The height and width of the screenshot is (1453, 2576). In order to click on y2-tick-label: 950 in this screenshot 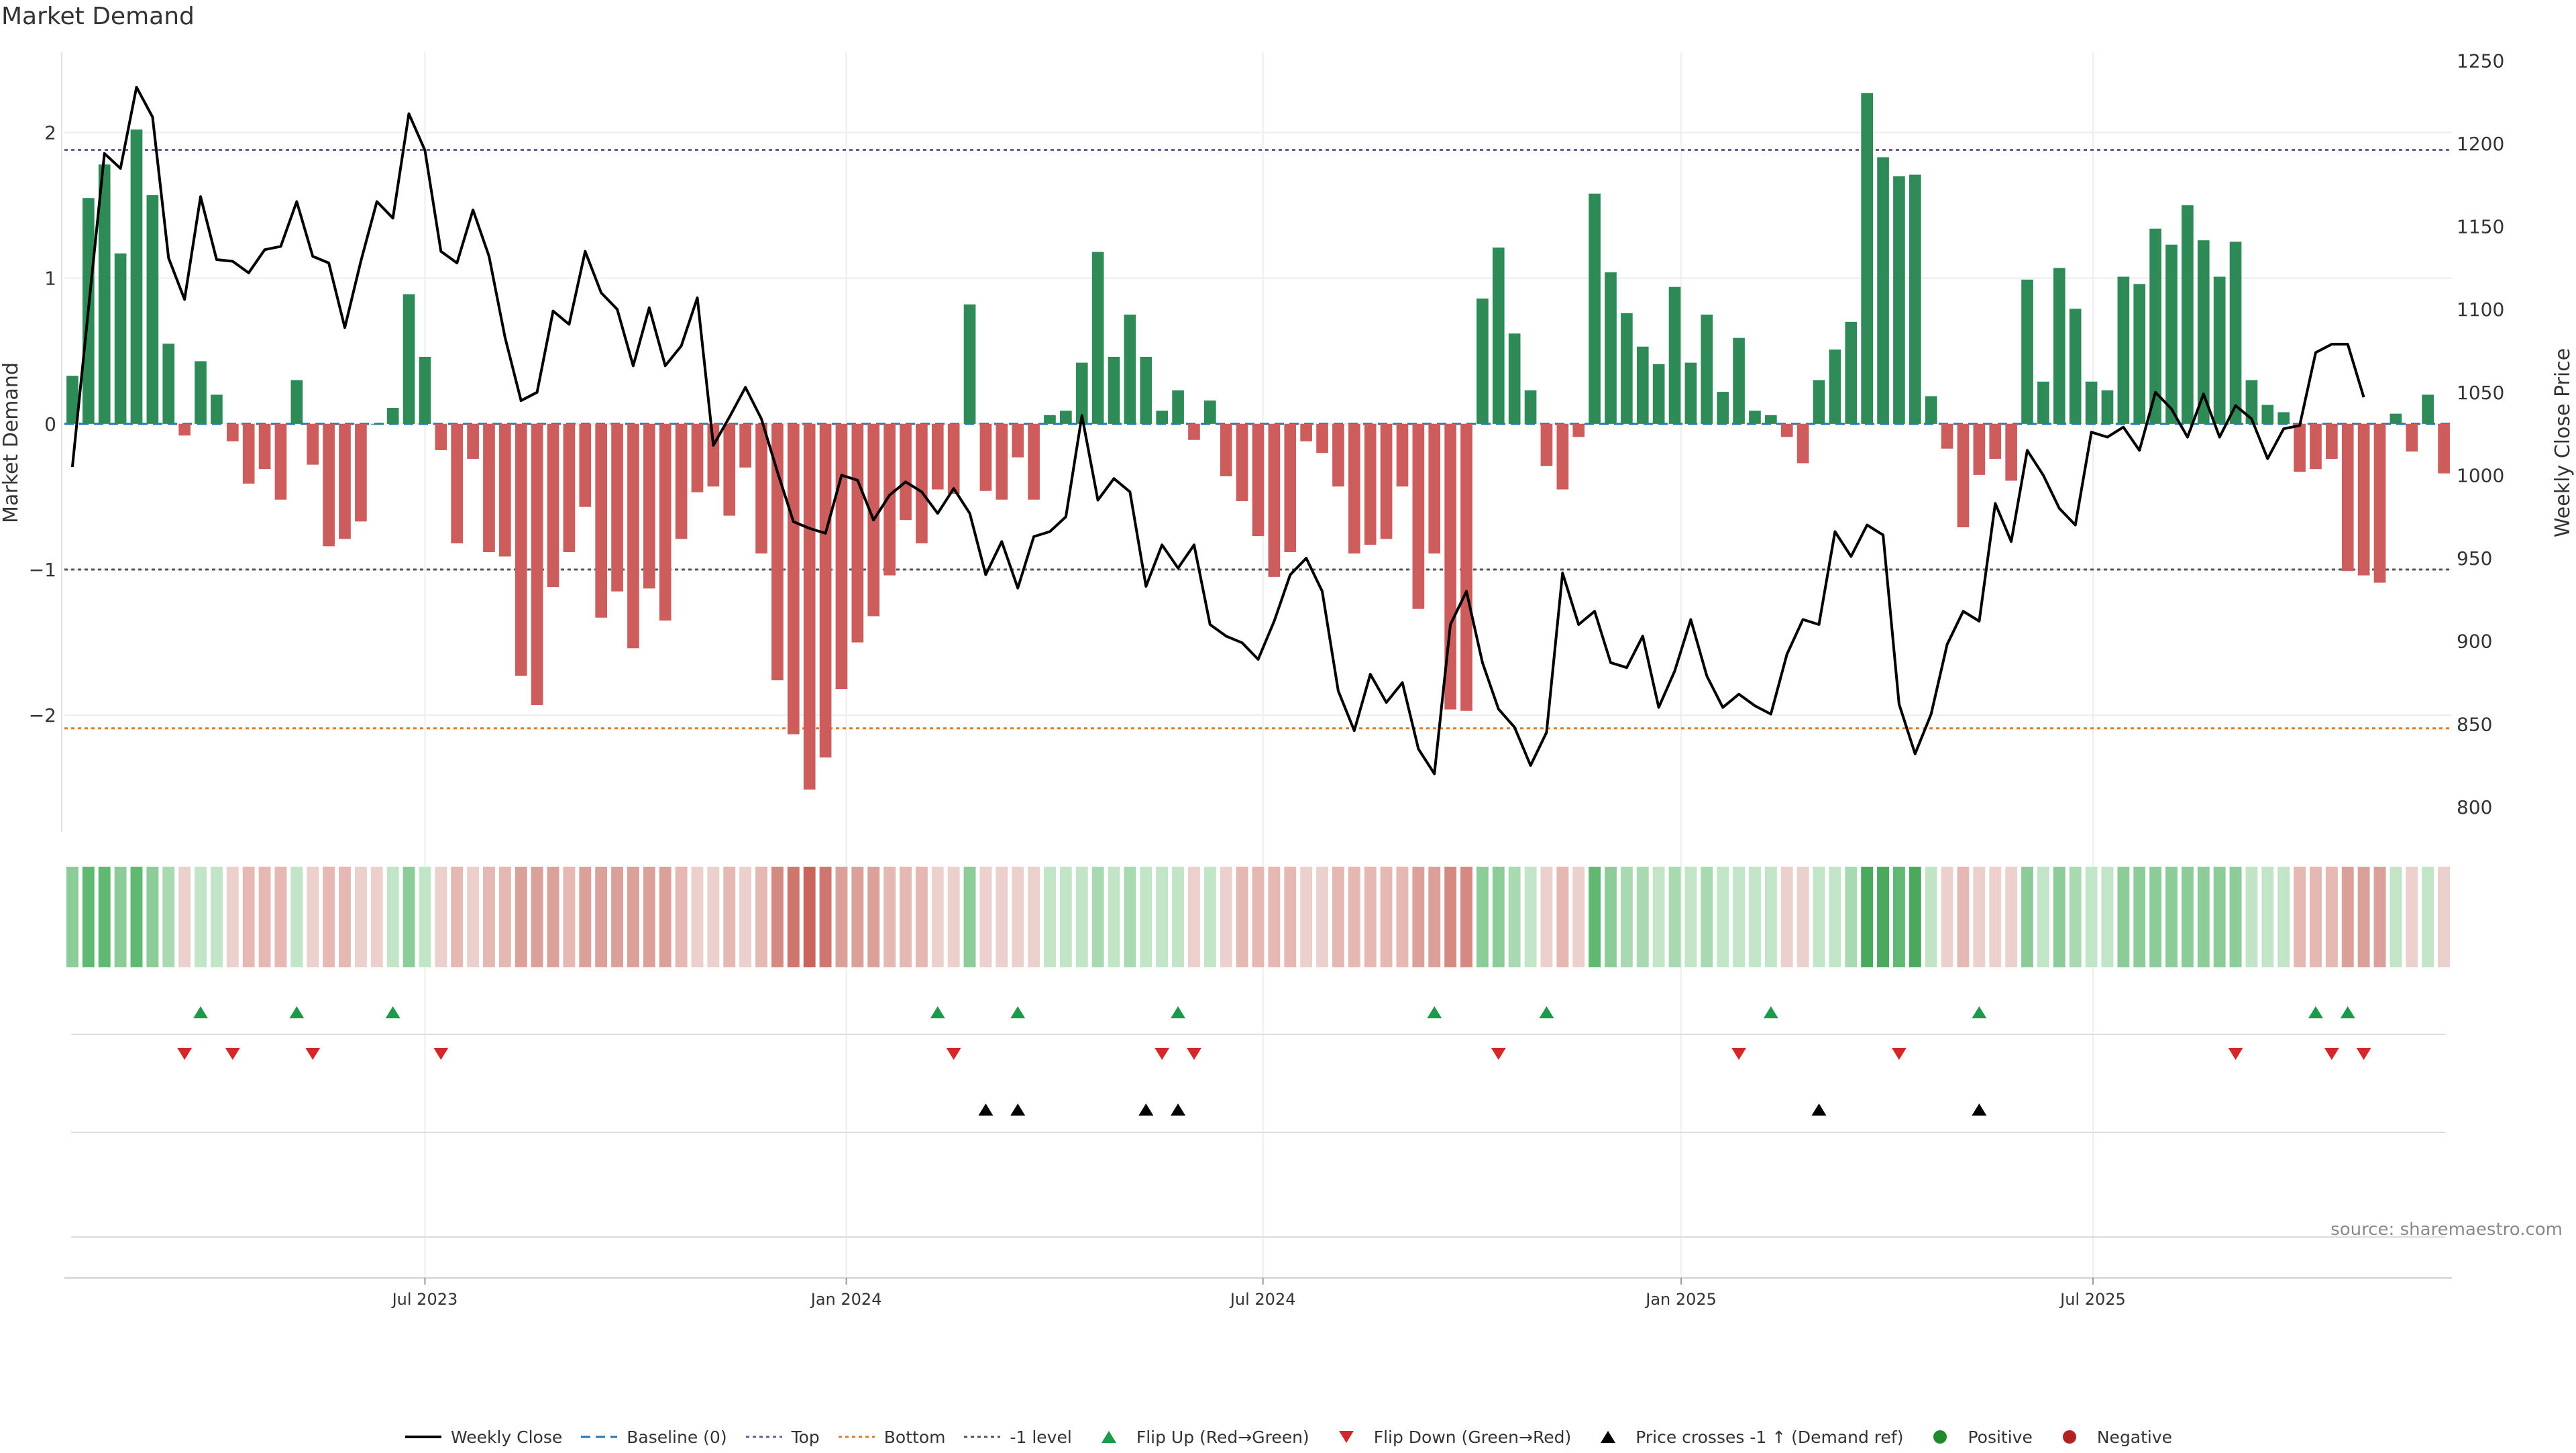, I will do `click(2474, 558)`.